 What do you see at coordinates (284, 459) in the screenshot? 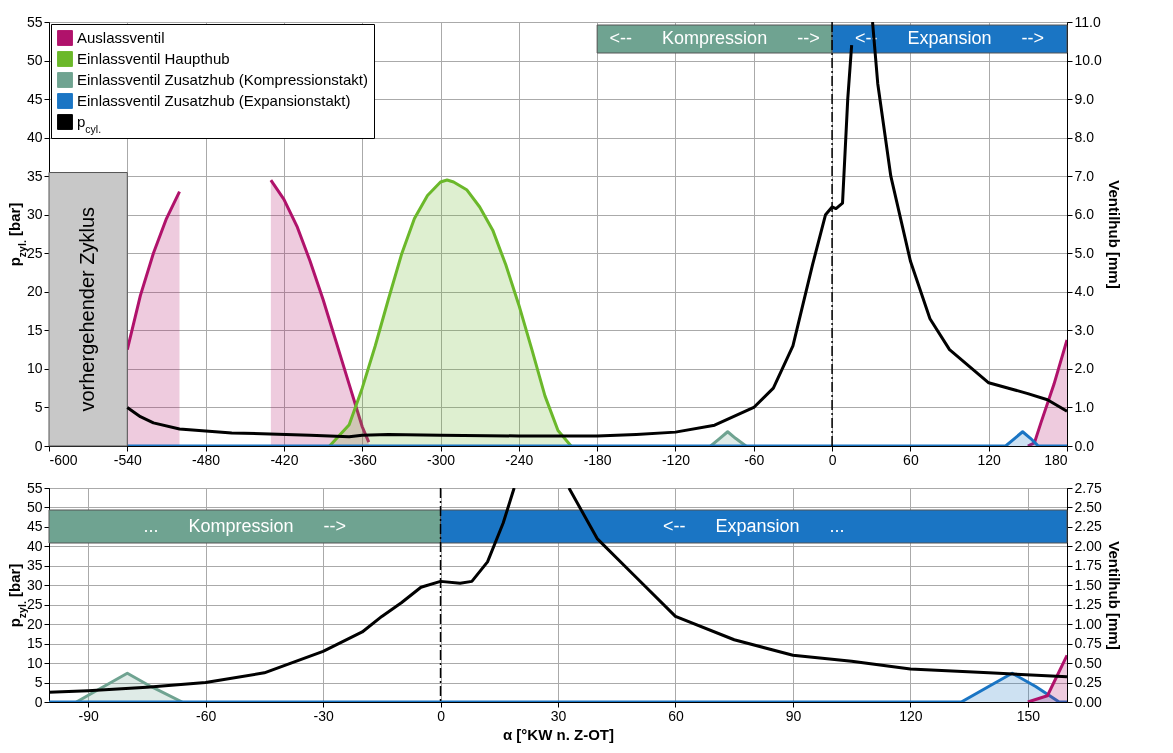
I see `x-tick-label: -420` at bounding box center [284, 459].